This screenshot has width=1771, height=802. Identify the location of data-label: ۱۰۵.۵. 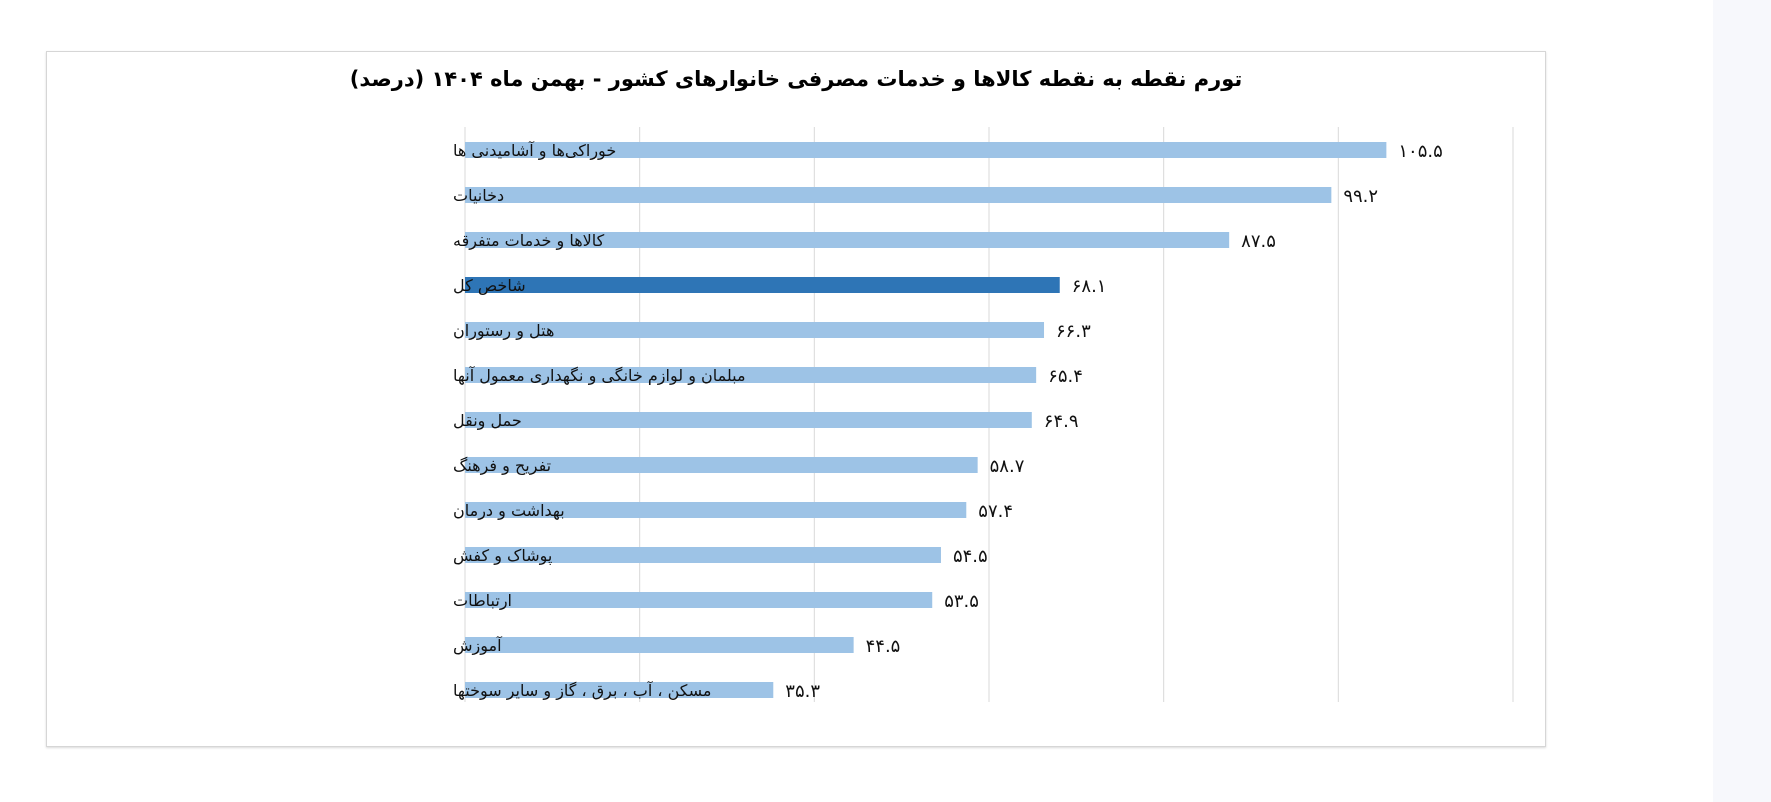
(1420, 151).